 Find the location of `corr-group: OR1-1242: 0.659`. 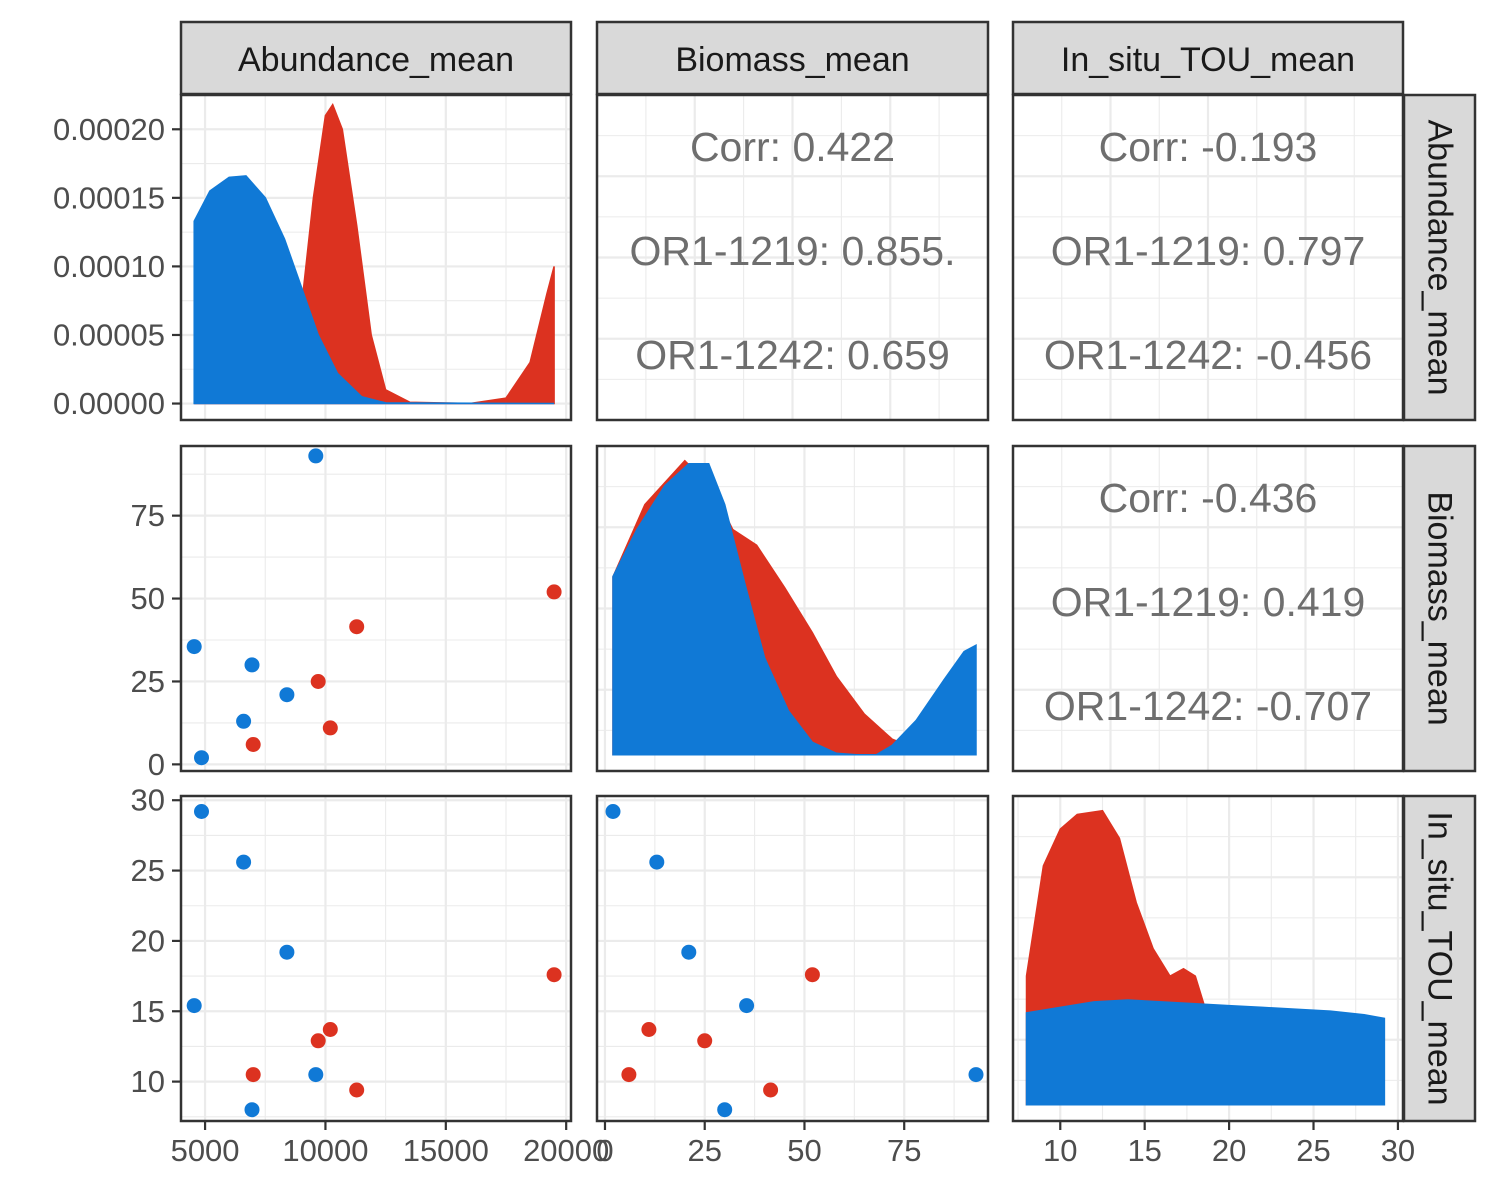

corr-group: OR1-1242: 0.659 is located at coordinates (792, 355).